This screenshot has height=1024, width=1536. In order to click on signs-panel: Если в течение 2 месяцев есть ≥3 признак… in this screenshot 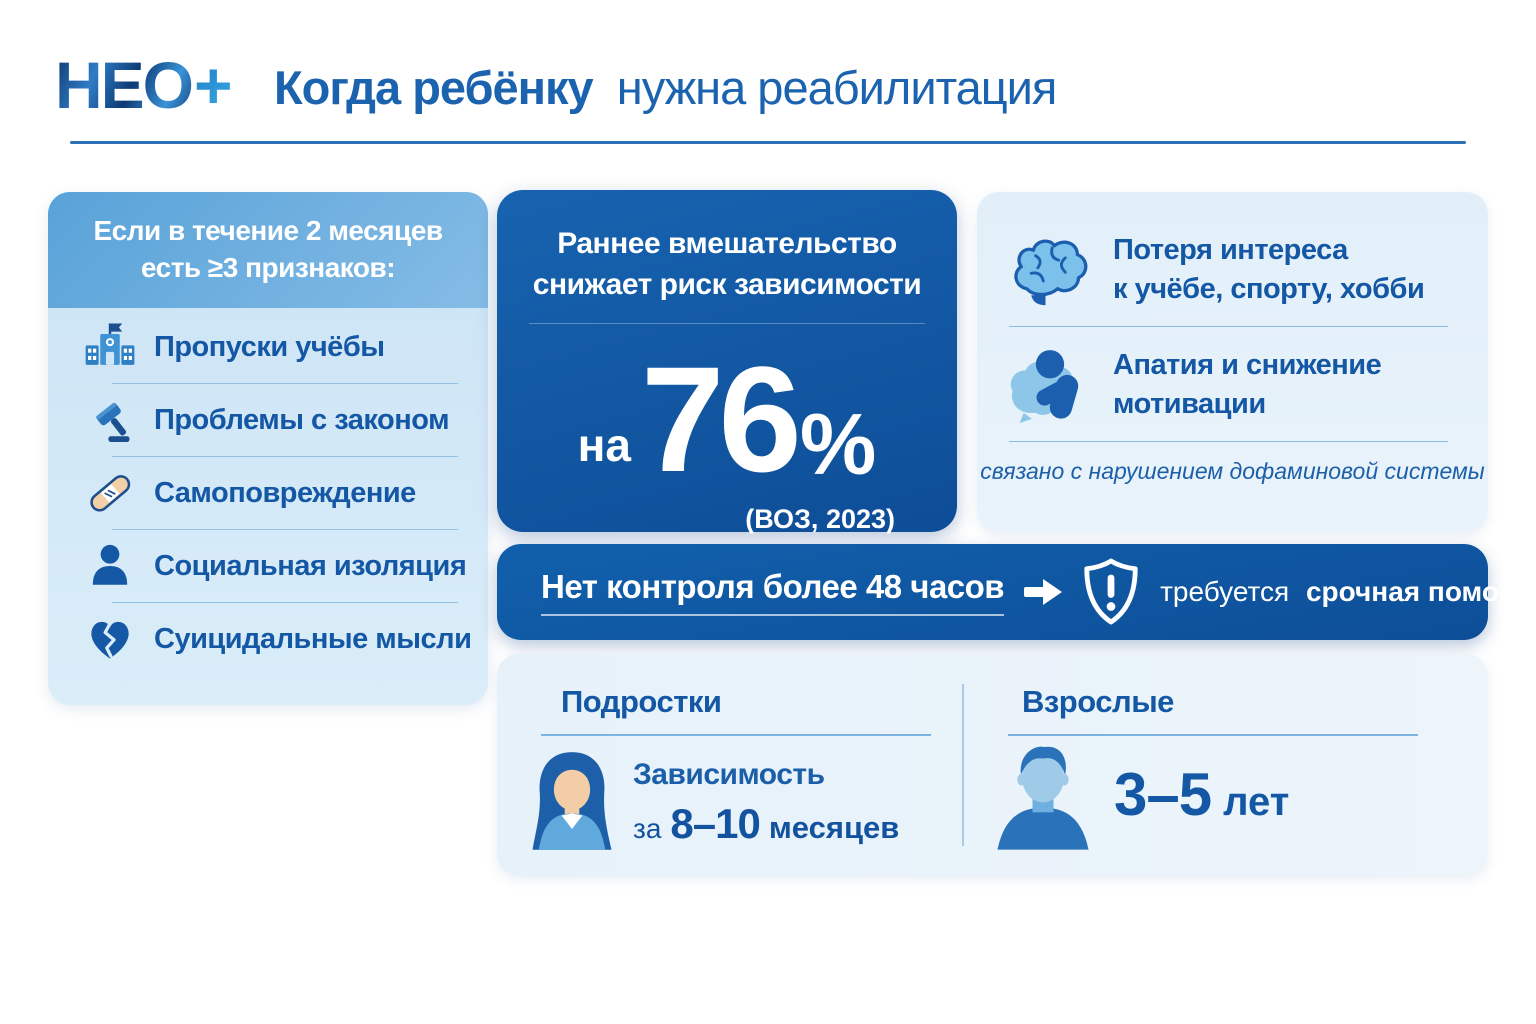, I will do `click(268, 448)`.